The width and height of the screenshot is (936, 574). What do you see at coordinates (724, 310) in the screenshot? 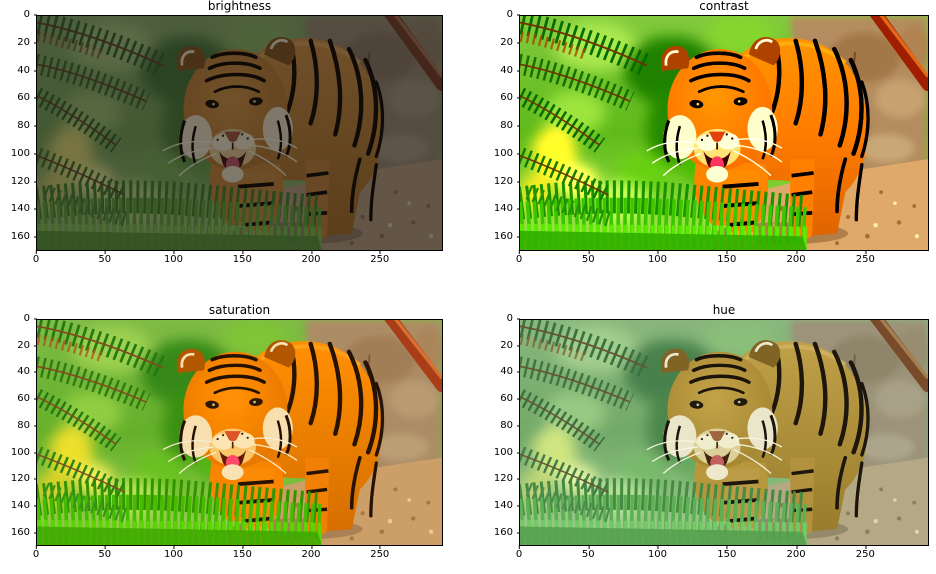
I see `subplot-title: hue` at bounding box center [724, 310].